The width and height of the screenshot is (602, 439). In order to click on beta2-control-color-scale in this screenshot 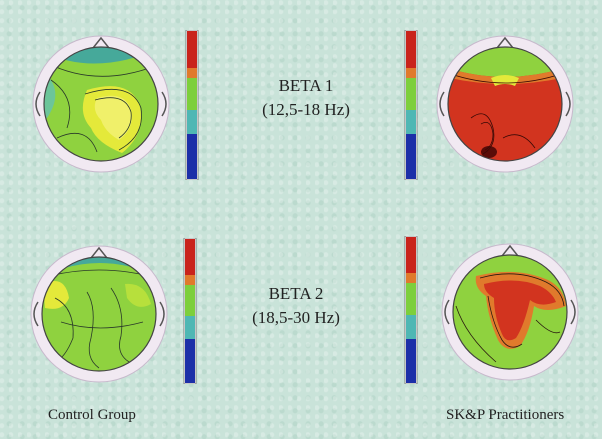, I will do `click(190, 311)`.